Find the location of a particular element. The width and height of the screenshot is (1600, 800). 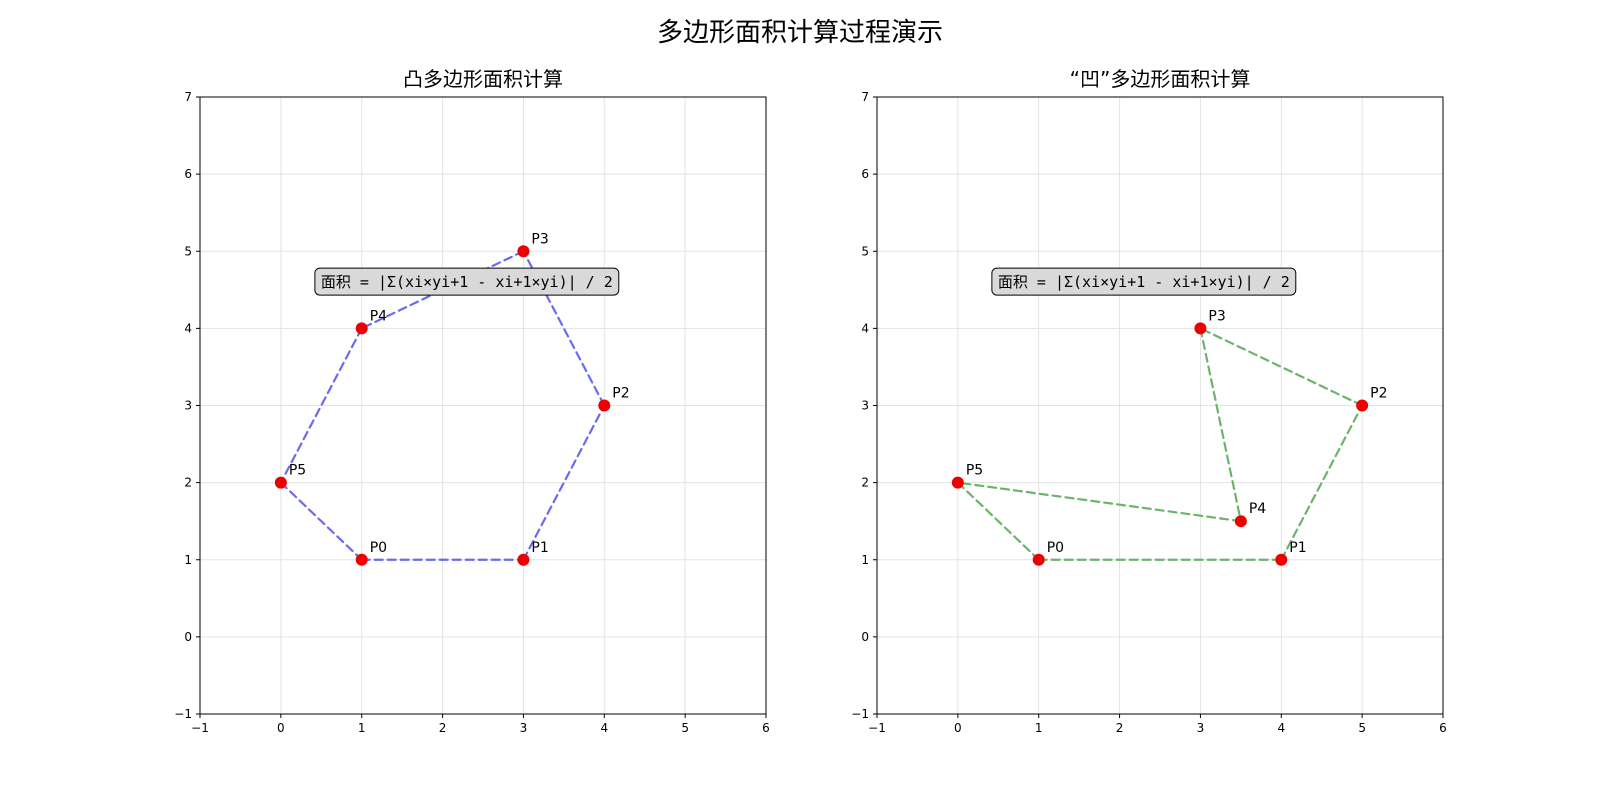

figure-title: 多边形面积计算过程演示 is located at coordinates (799, 33).